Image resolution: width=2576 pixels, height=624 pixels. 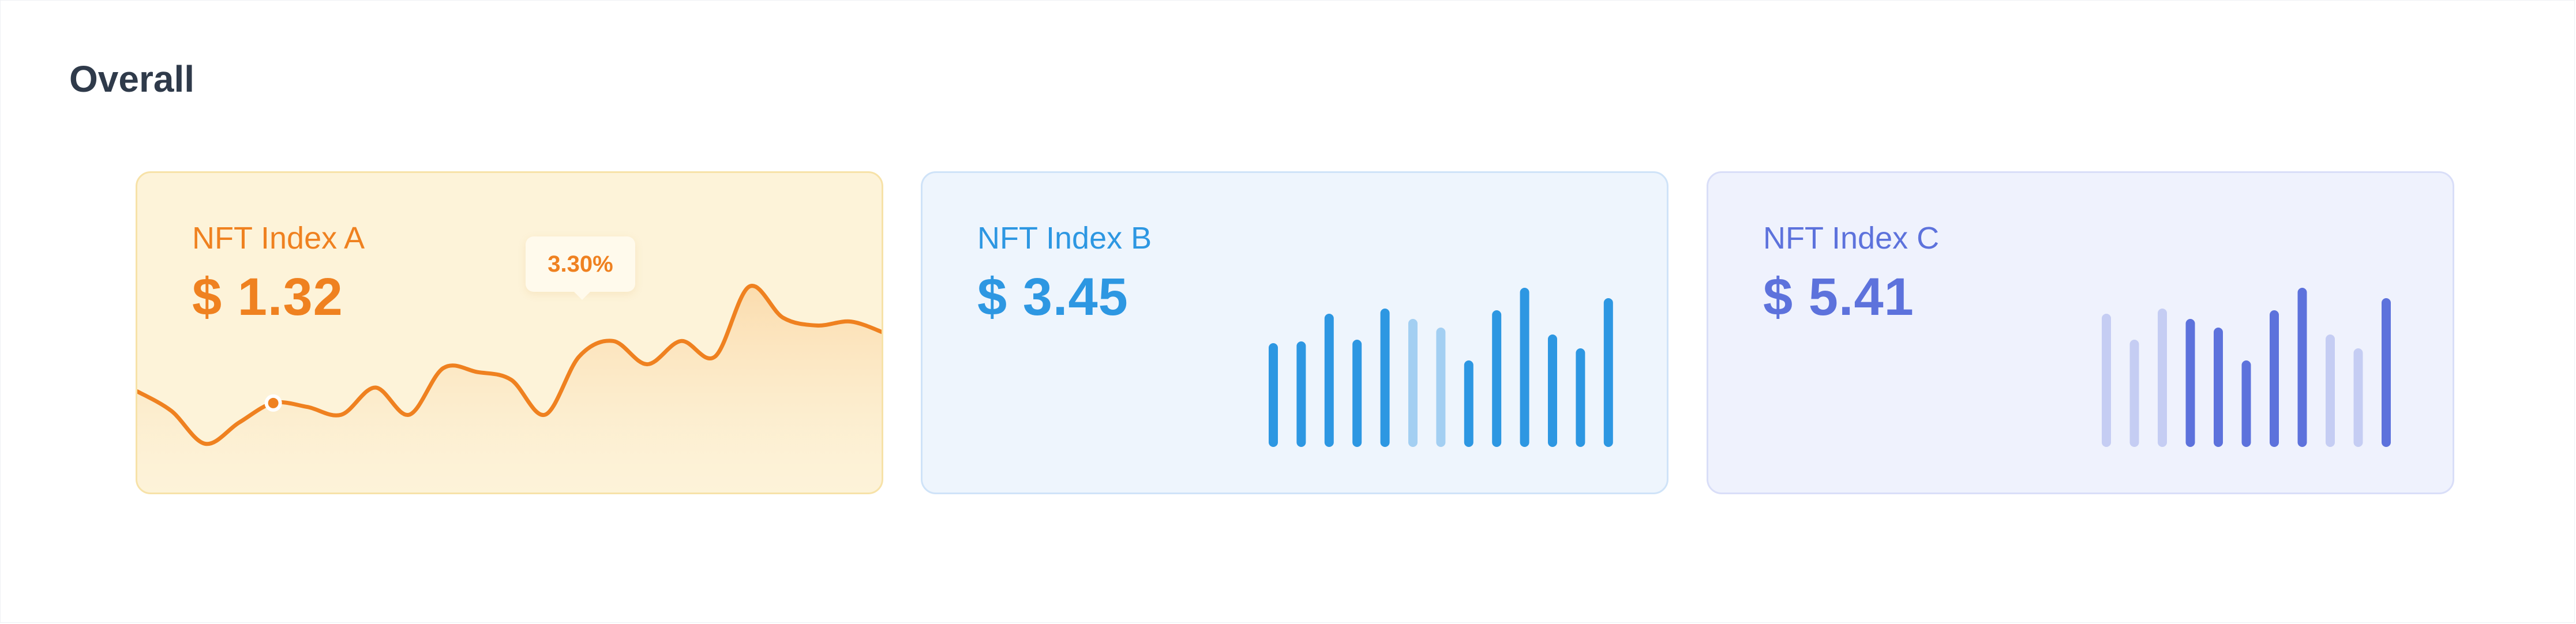 What do you see at coordinates (267, 297) in the screenshot?
I see `card-value: $ 1.32` at bounding box center [267, 297].